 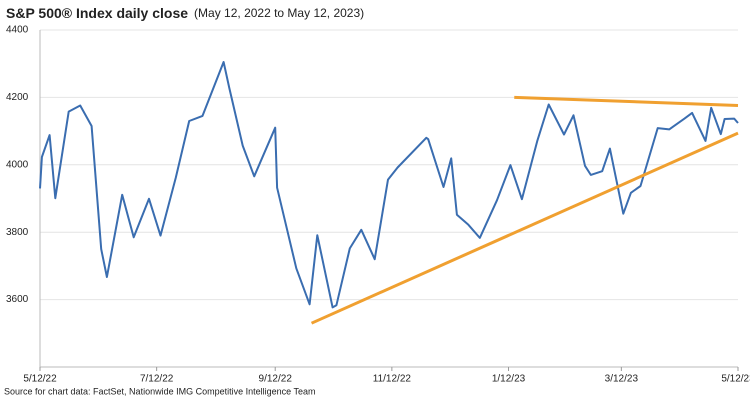 I want to click on x-tick-label: 9/12/22, so click(x=276, y=379).